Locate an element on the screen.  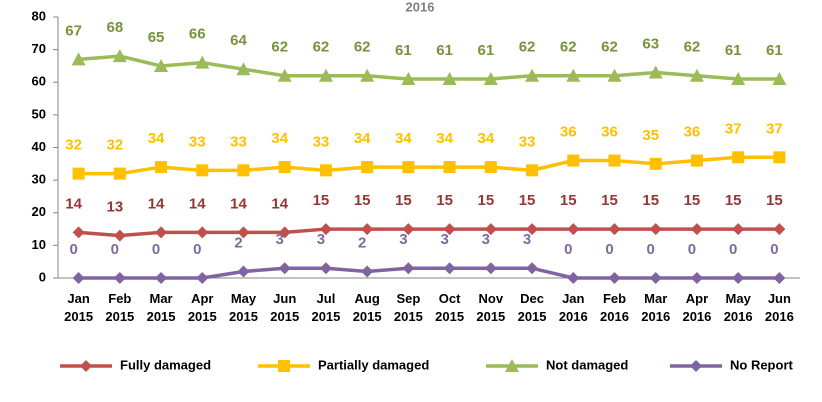
y-tick-label: 60 is located at coordinates (39, 81).